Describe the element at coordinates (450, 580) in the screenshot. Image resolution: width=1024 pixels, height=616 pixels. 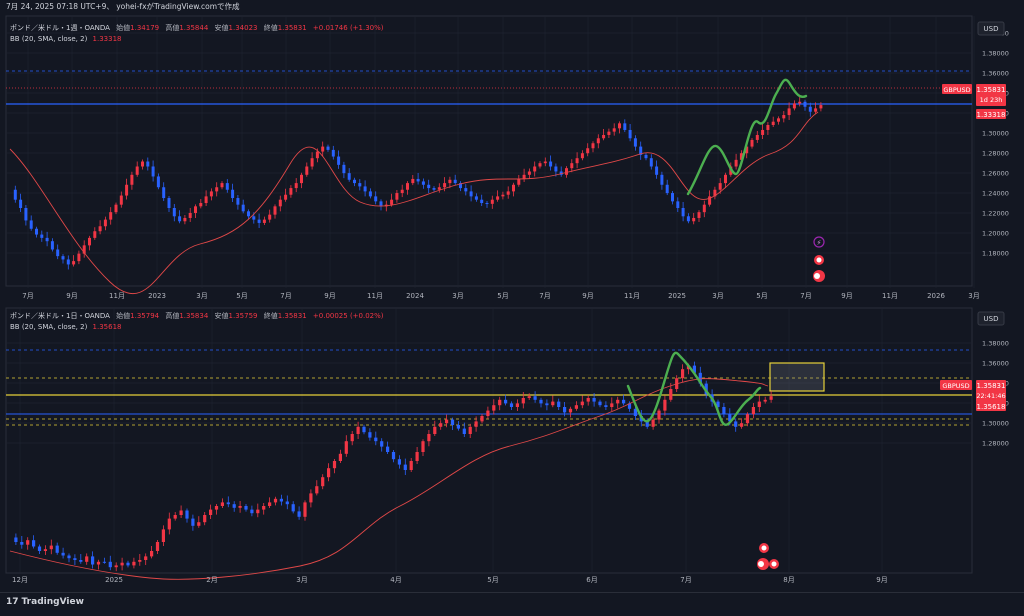
I see `time-axis: 12月 2025 2月 3月 4月 5月 6月 7月 8月 9月` at that location.